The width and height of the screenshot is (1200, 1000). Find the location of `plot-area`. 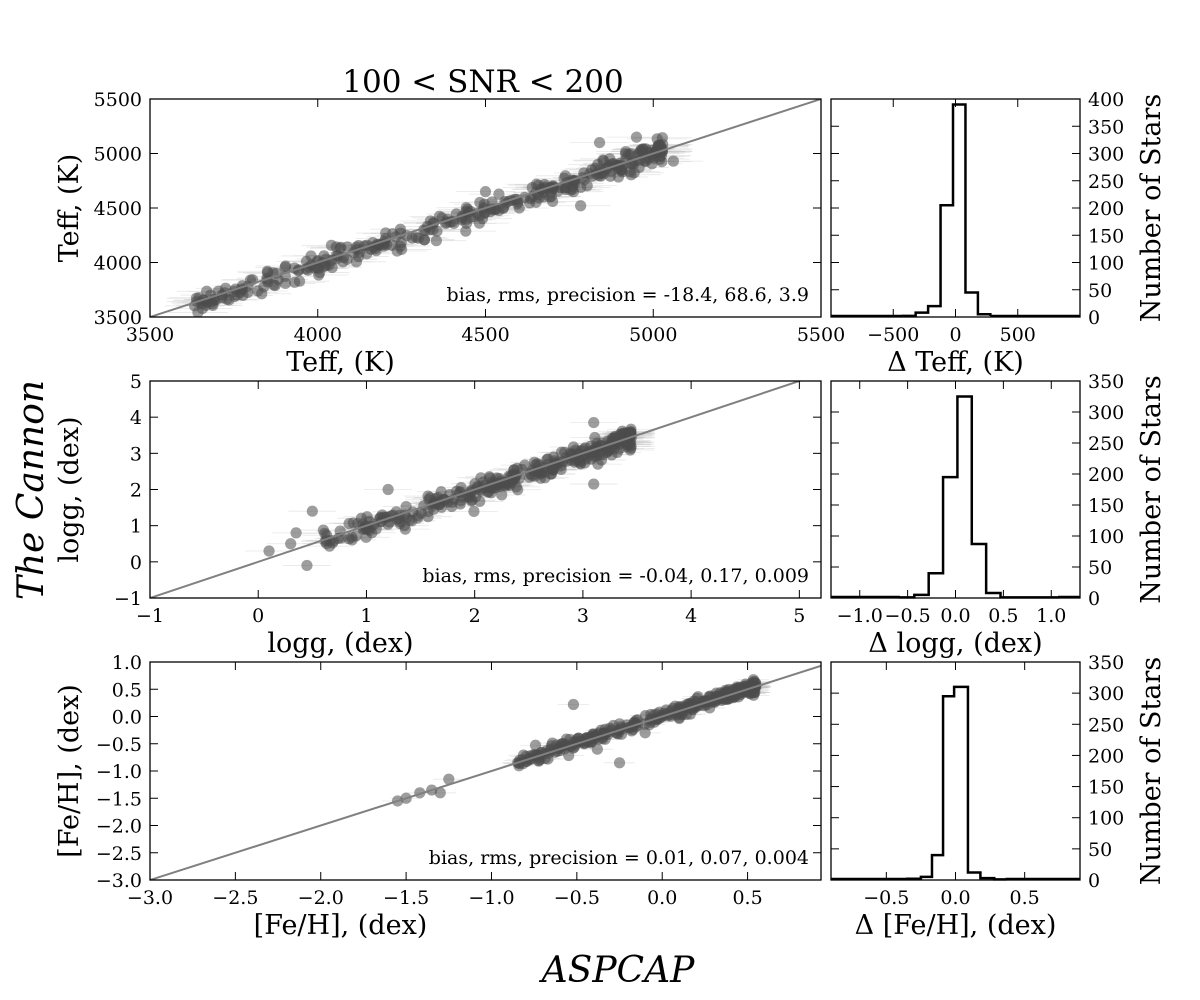

plot-area is located at coordinates (485, 772).